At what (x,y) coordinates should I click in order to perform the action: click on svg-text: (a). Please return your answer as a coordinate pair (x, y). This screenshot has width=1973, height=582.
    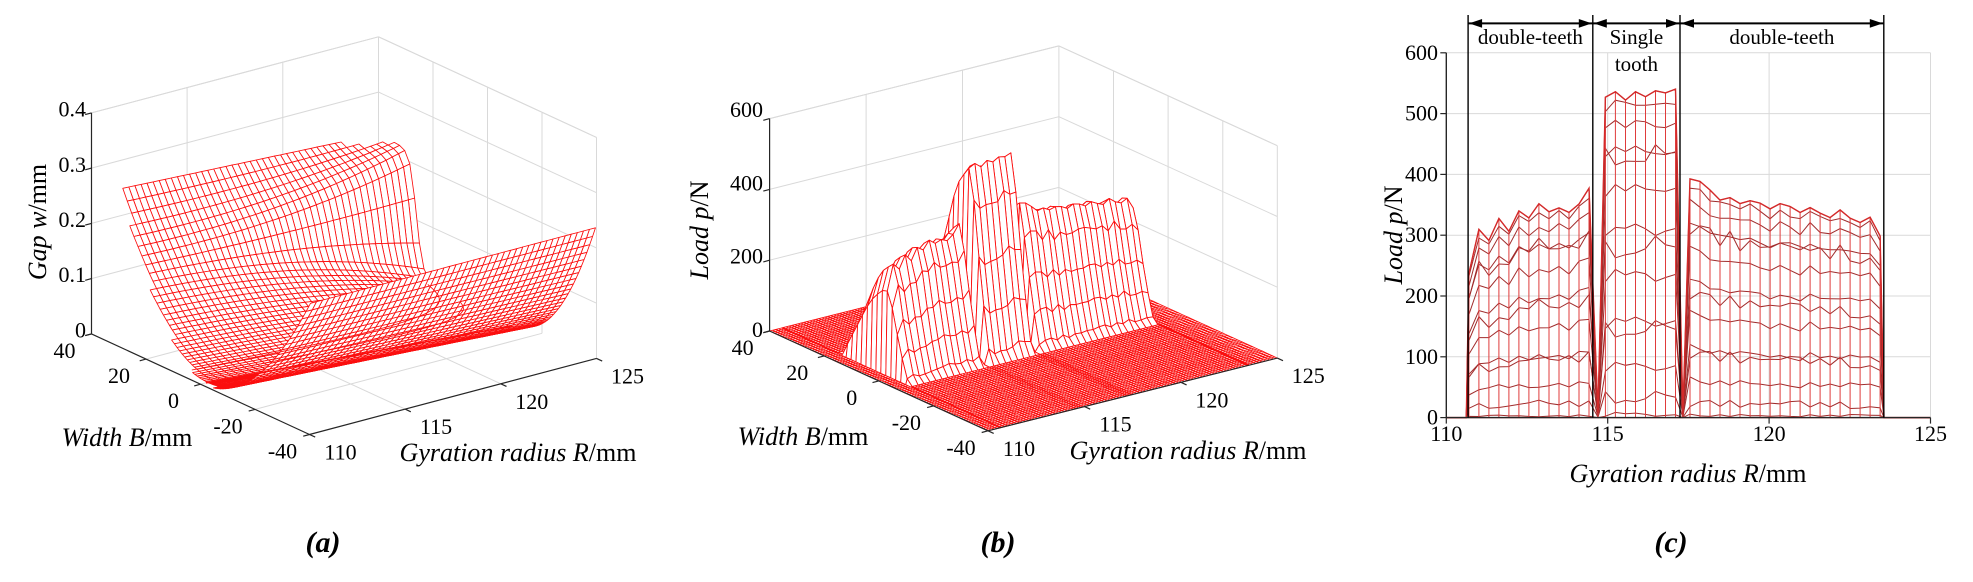
    Looking at the image, I should click on (323, 542).